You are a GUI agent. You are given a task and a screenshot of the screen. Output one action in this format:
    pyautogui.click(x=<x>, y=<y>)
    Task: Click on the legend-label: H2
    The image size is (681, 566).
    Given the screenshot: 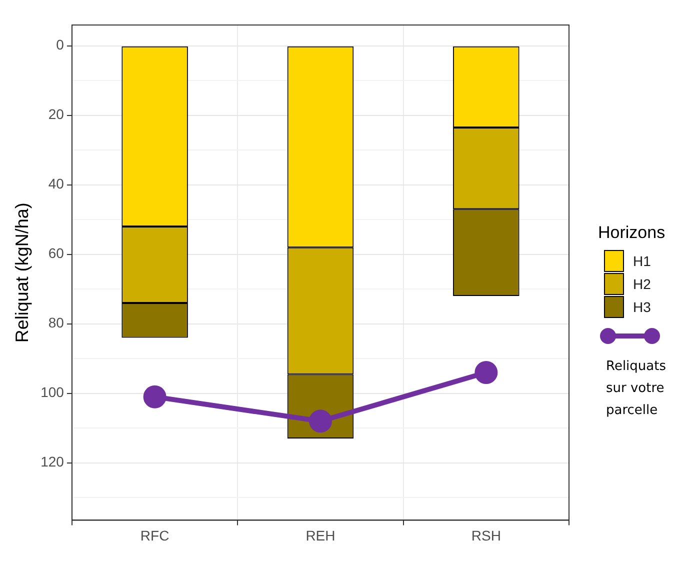 What is the action you would take?
    pyautogui.click(x=642, y=284)
    